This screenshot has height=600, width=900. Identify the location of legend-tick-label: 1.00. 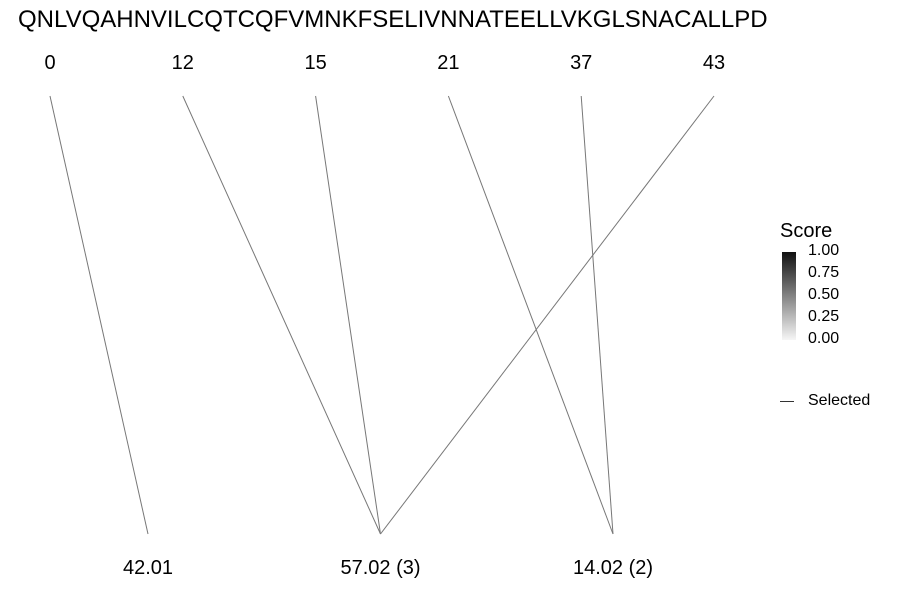
(824, 250).